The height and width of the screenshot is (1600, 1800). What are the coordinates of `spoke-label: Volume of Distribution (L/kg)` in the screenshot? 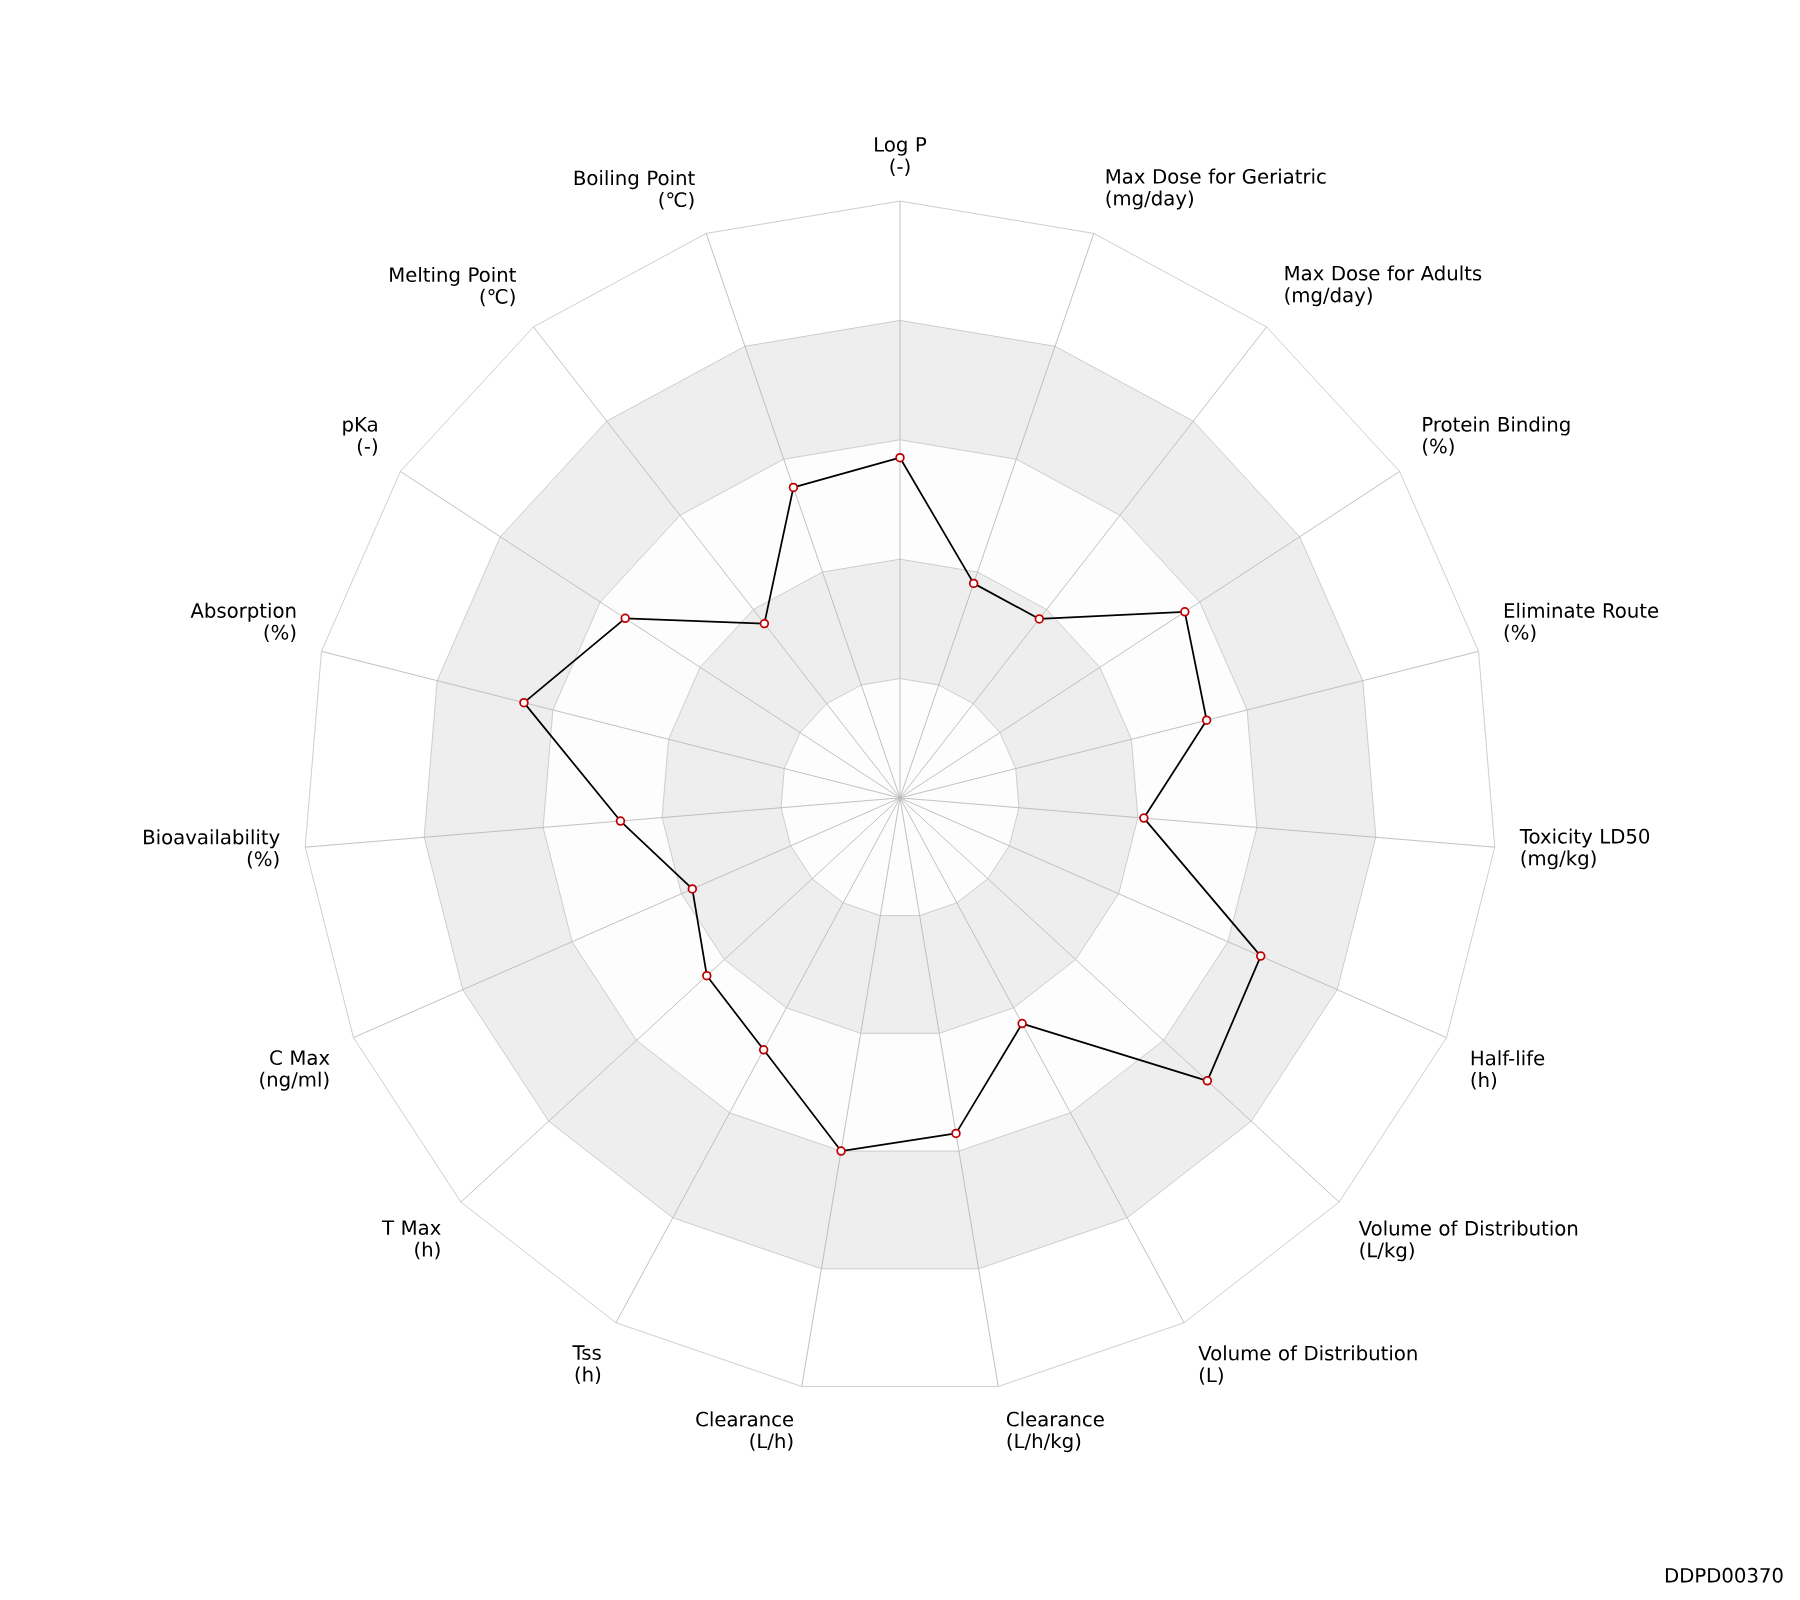 It's located at (1468, 1241).